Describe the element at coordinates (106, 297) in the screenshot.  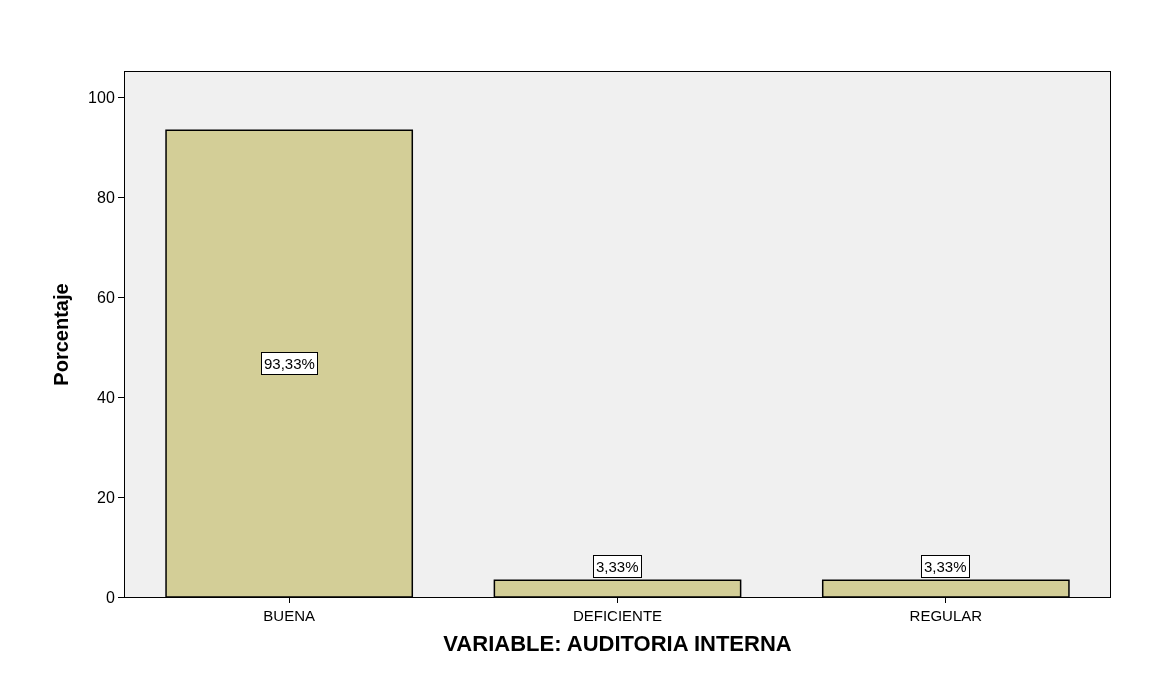
I see `y-tick-label: 60` at that location.